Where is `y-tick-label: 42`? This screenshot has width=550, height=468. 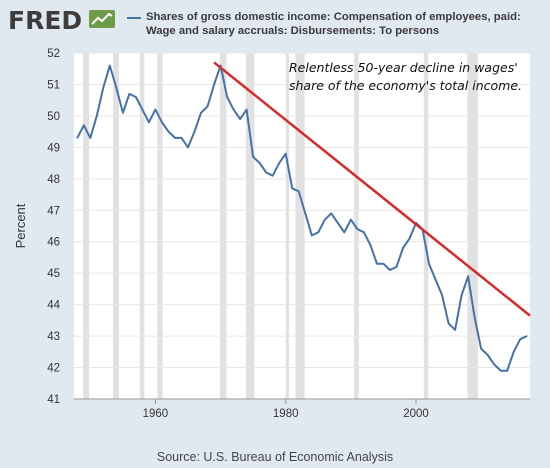
y-tick-label: 42 is located at coordinates (53, 369).